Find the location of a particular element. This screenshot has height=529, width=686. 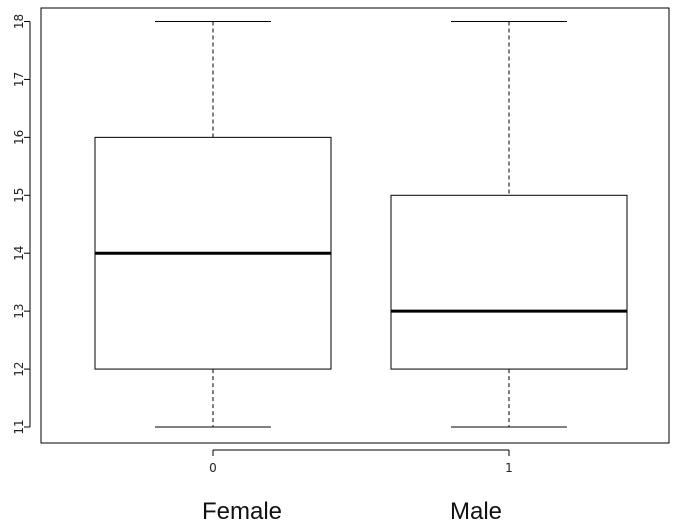

x-tick-label: 0 is located at coordinates (213, 468).